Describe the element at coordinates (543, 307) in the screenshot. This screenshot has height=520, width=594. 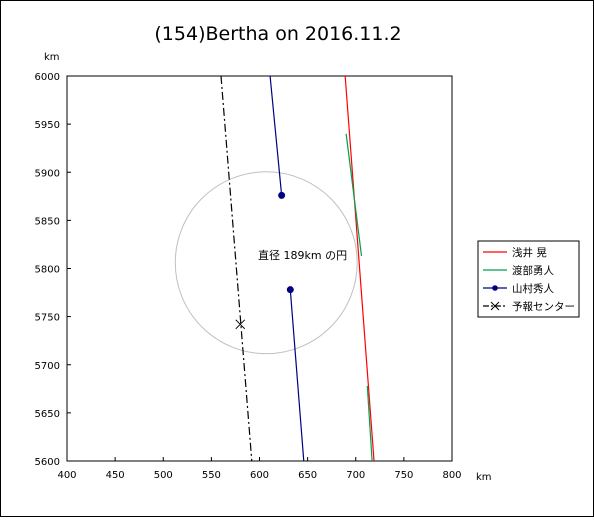
I see `legend-label: 予報センター` at that location.